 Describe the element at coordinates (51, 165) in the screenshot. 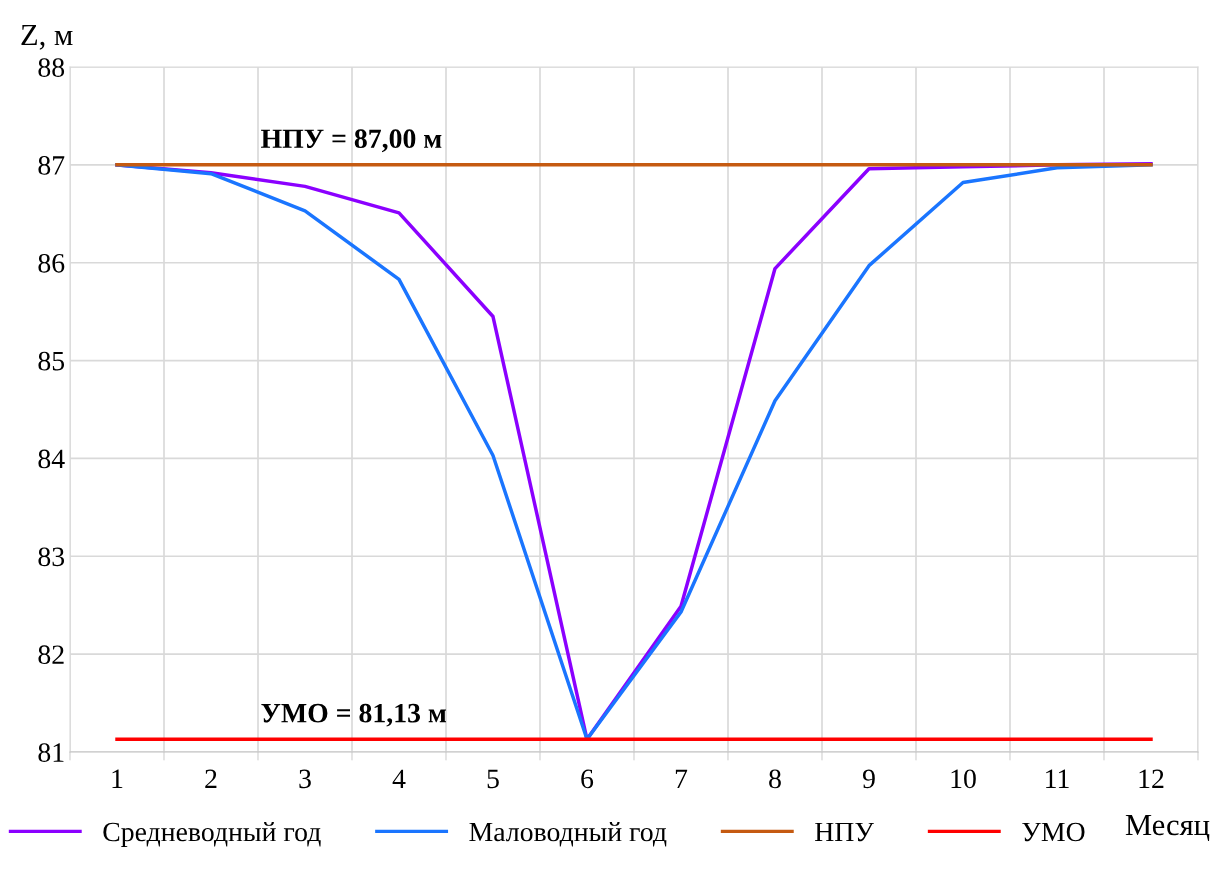

I see `y-tick-label: 87` at that location.